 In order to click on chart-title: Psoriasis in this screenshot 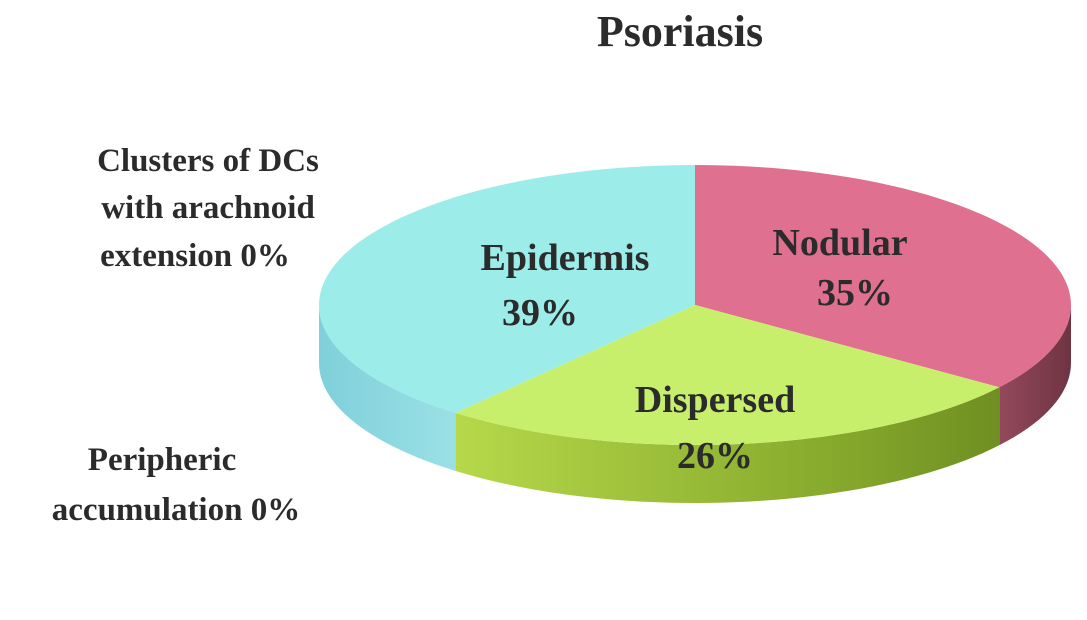, I will do `click(680, 31)`.